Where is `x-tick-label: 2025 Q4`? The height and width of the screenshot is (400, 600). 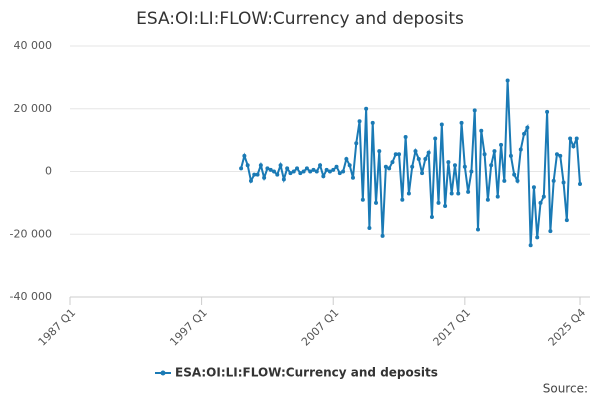
x-tick-label: 2025 Q4 is located at coordinates (567, 327).